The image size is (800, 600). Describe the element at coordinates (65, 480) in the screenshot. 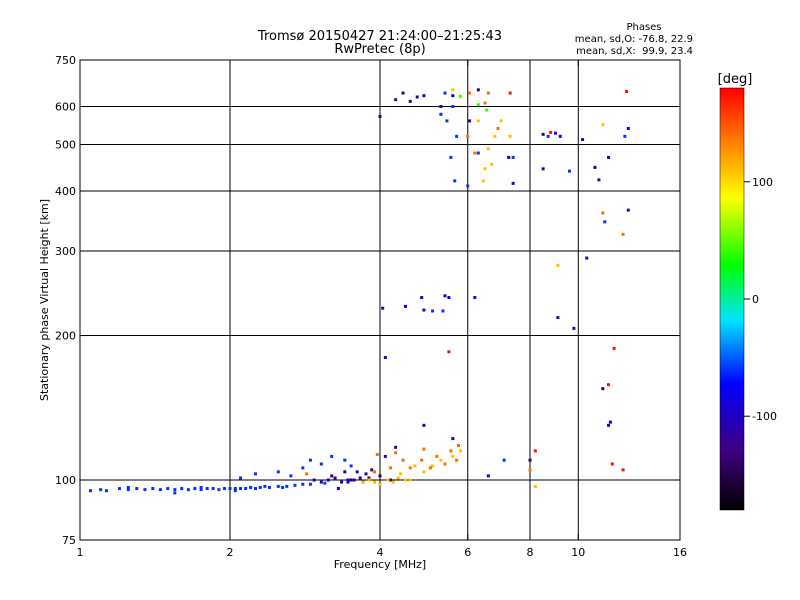

I see `y-tick-label: 100` at that location.